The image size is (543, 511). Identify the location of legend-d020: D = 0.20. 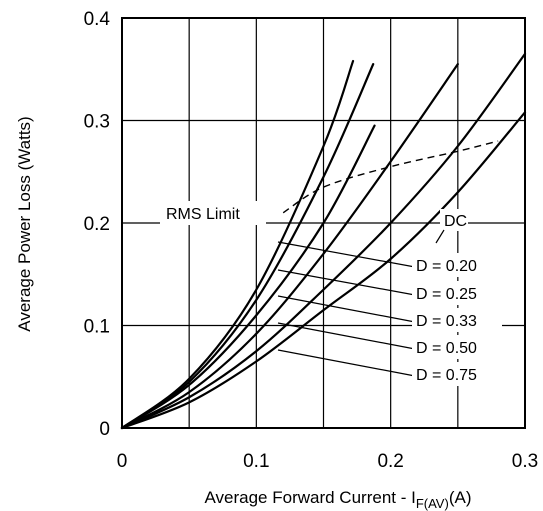
(389, 259).